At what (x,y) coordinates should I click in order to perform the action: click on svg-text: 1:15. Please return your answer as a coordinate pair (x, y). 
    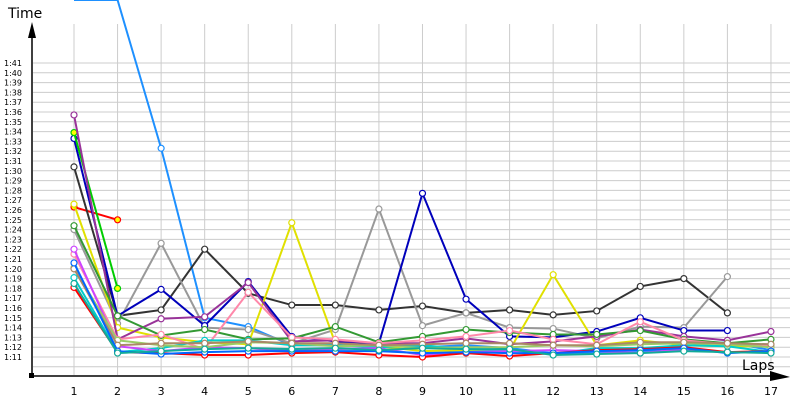
    Looking at the image, I should click on (13, 318).